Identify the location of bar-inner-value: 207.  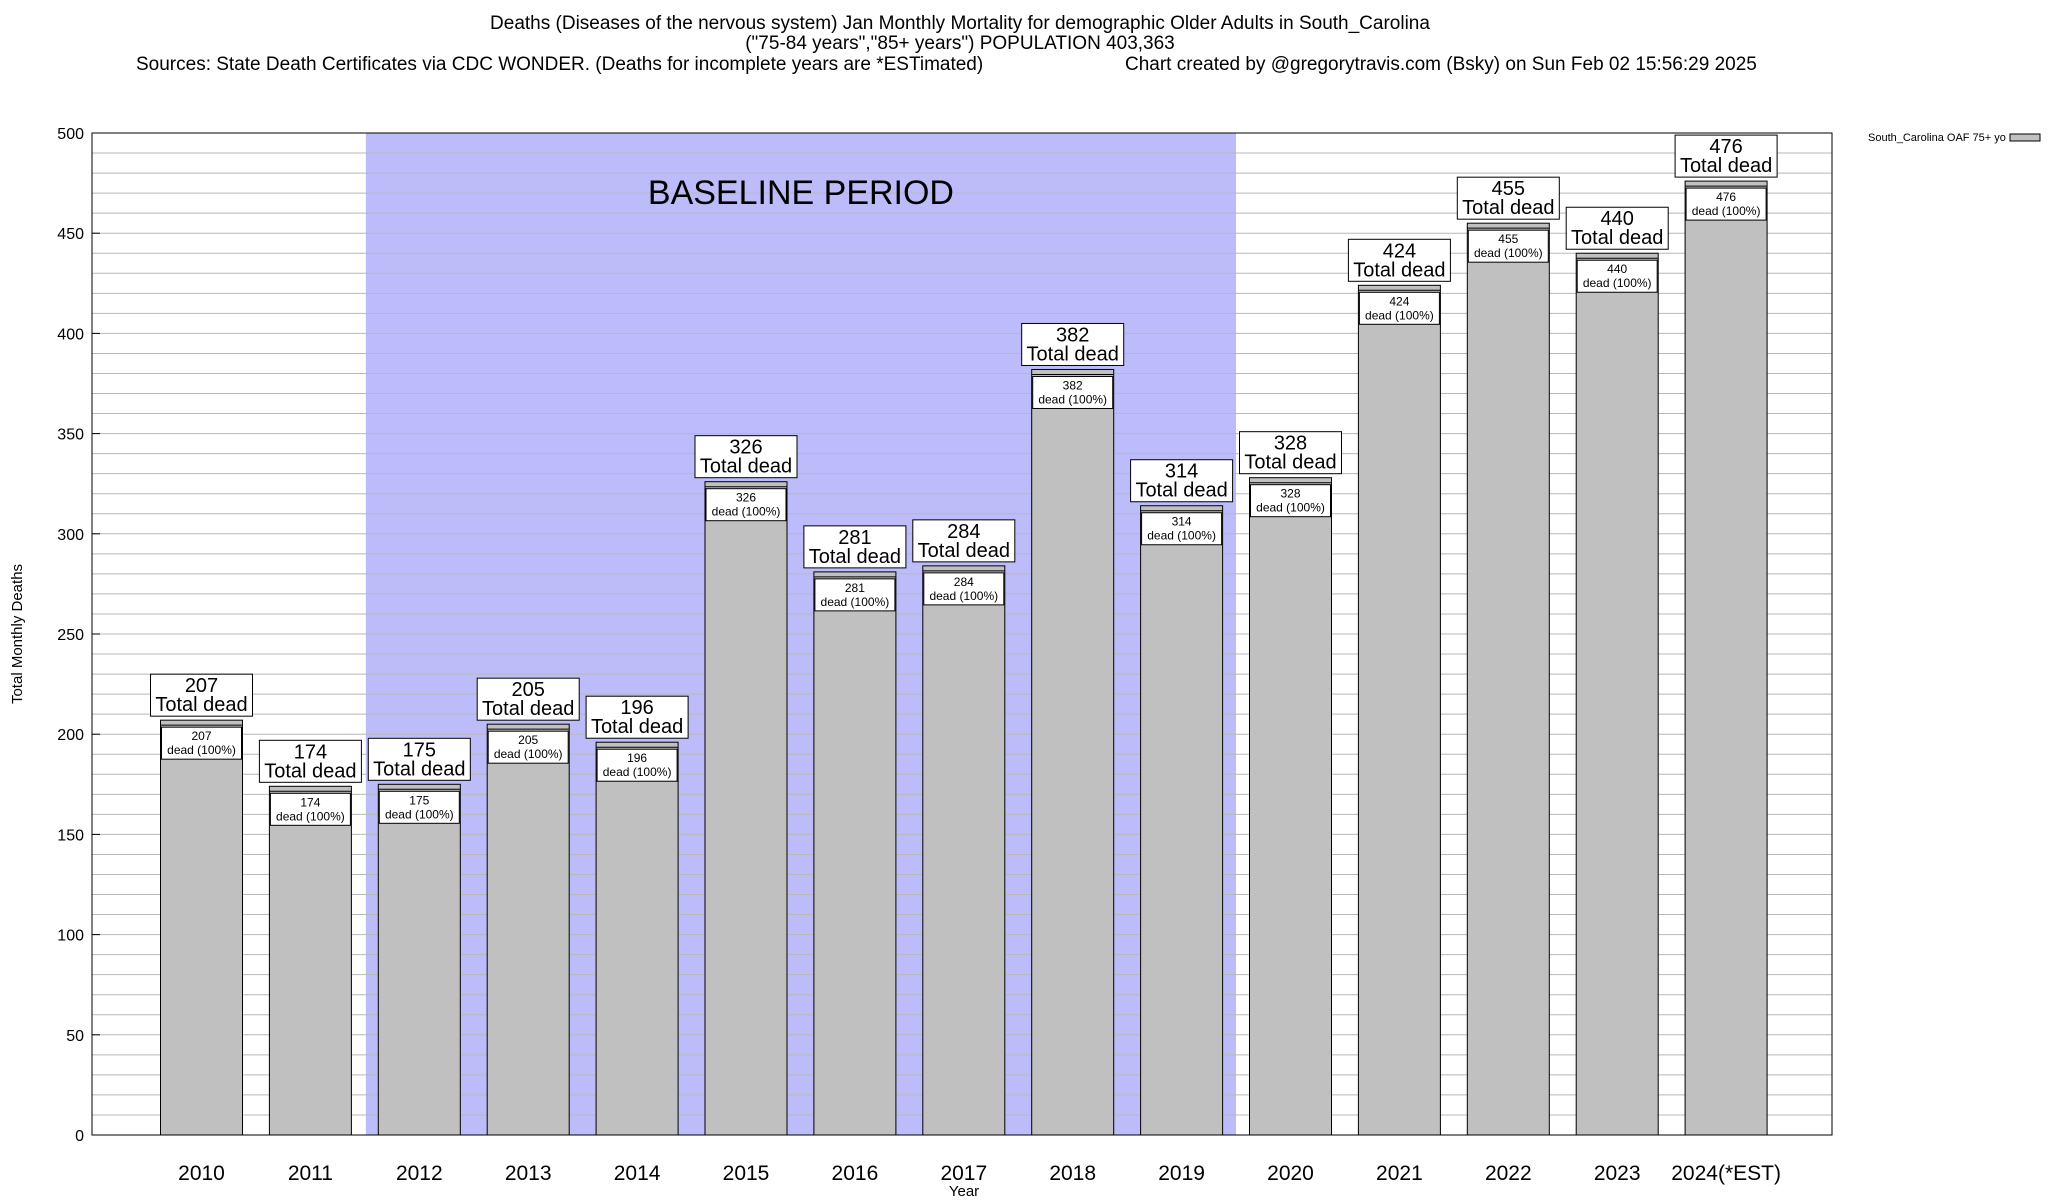
(201, 736).